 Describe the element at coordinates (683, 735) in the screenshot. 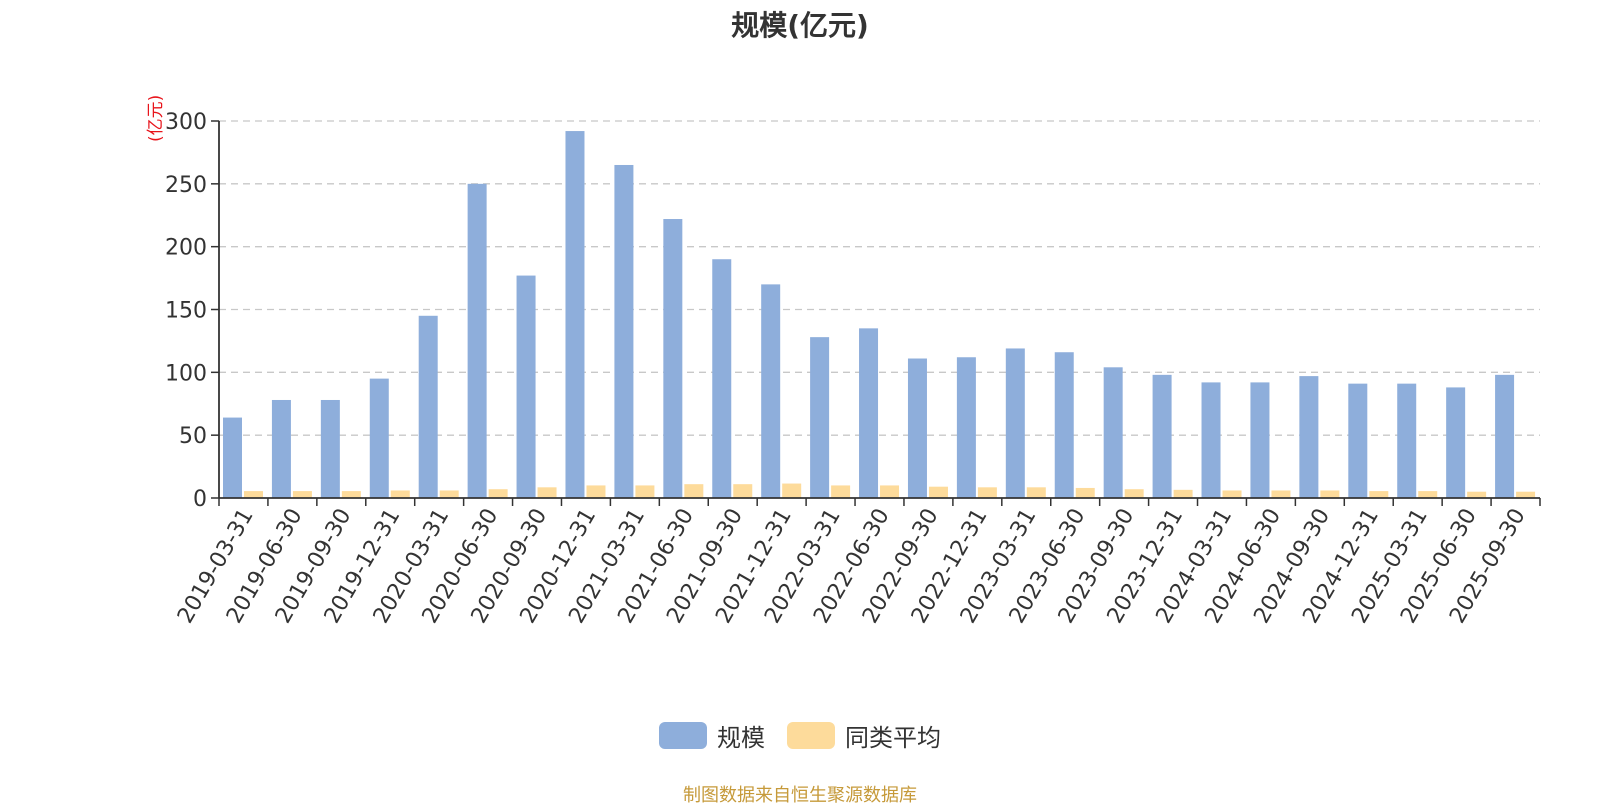

I see `legend-swatch-scale` at that location.